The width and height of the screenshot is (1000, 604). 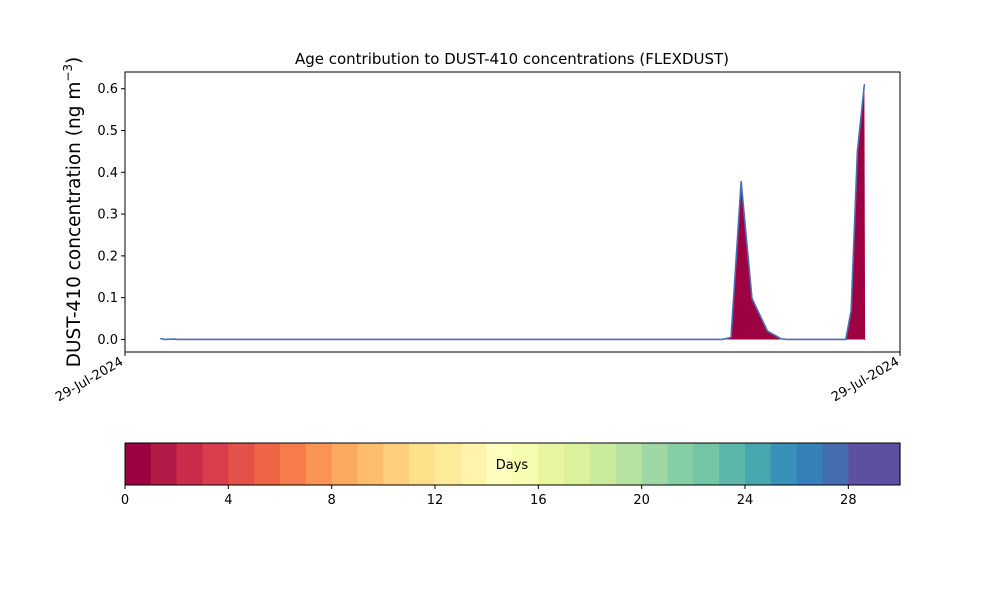 I want to click on y-axis-label-superscript: −3, so click(x=68, y=73).